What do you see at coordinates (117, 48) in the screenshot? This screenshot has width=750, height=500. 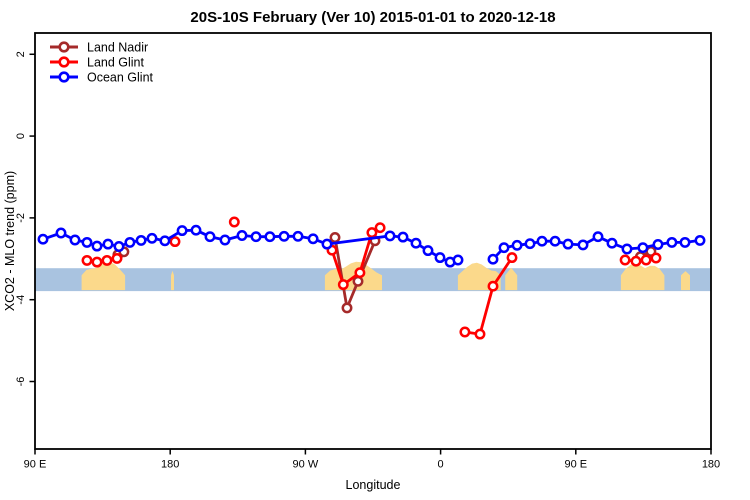 I see `legend-label: Land Nadir` at bounding box center [117, 48].